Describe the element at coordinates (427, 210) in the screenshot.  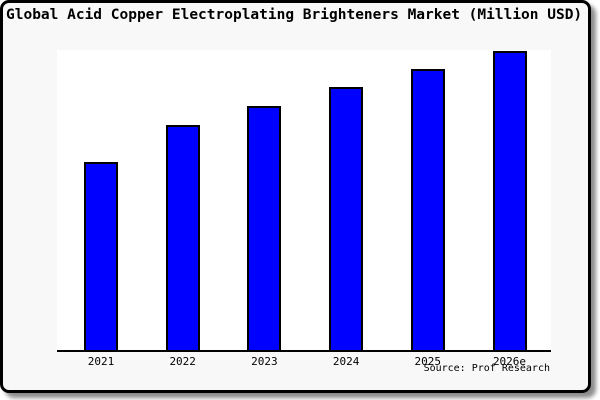
I see `bar-2025` at that location.